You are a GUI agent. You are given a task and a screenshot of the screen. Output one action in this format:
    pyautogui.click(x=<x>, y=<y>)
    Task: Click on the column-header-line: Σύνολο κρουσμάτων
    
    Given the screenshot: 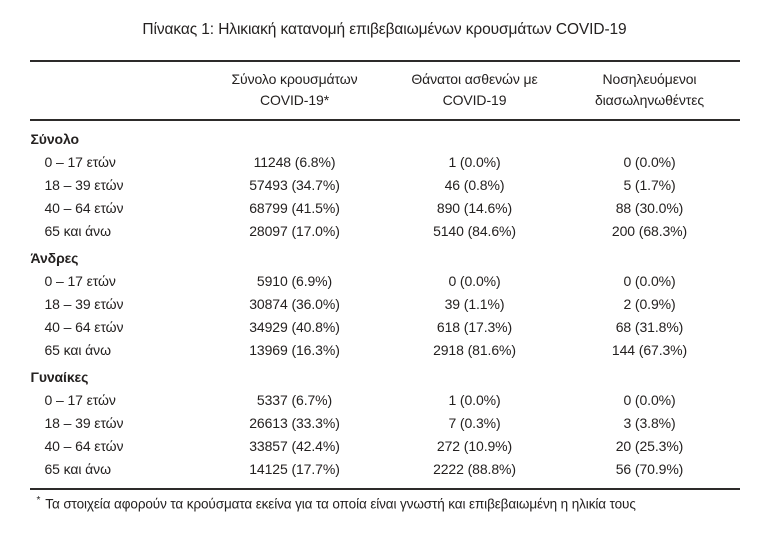 What is the action you would take?
    pyautogui.click(x=294, y=79)
    